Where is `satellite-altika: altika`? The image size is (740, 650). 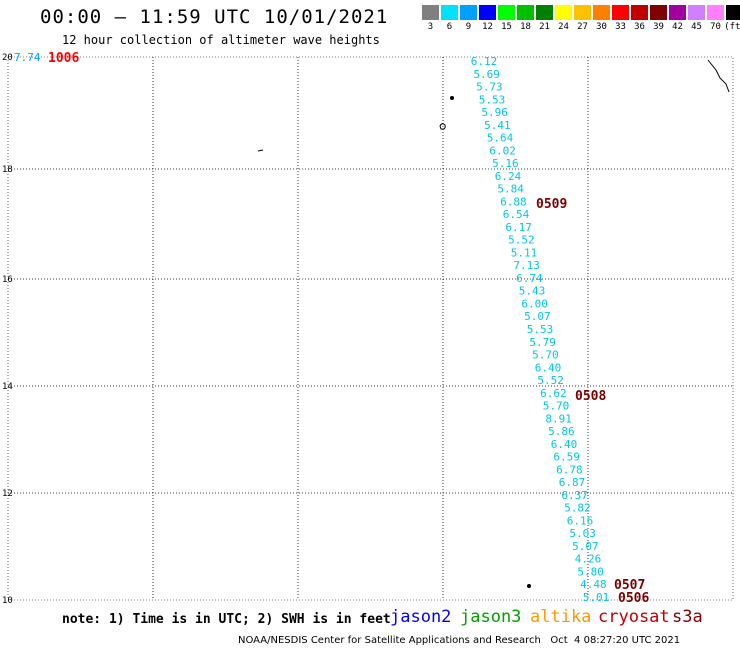
satellite-altika: altika is located at coordinates (561, 617).